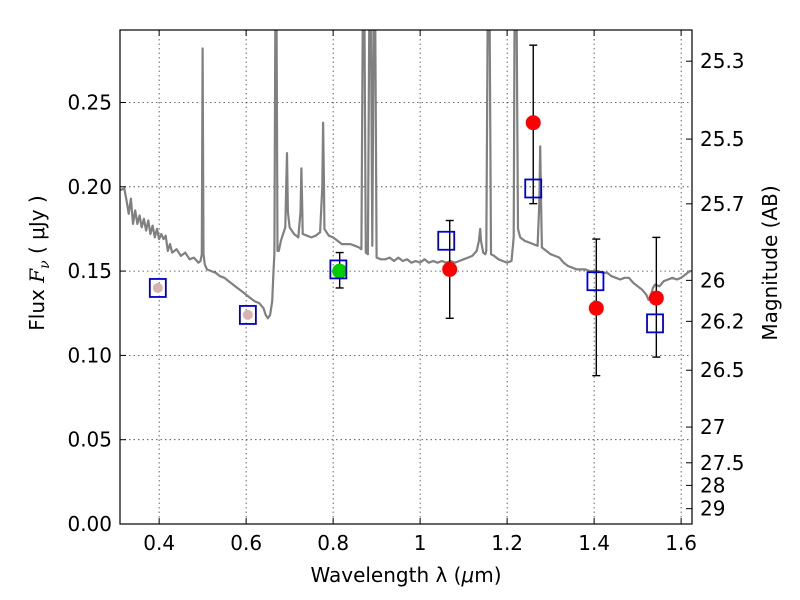 Image resolution: width=800 pixels, height=600 pixels. What do you see at coordinates (712, 427) in the screenshot?
I see `y2-tick-label: 27` at bounding box center [712, 427].